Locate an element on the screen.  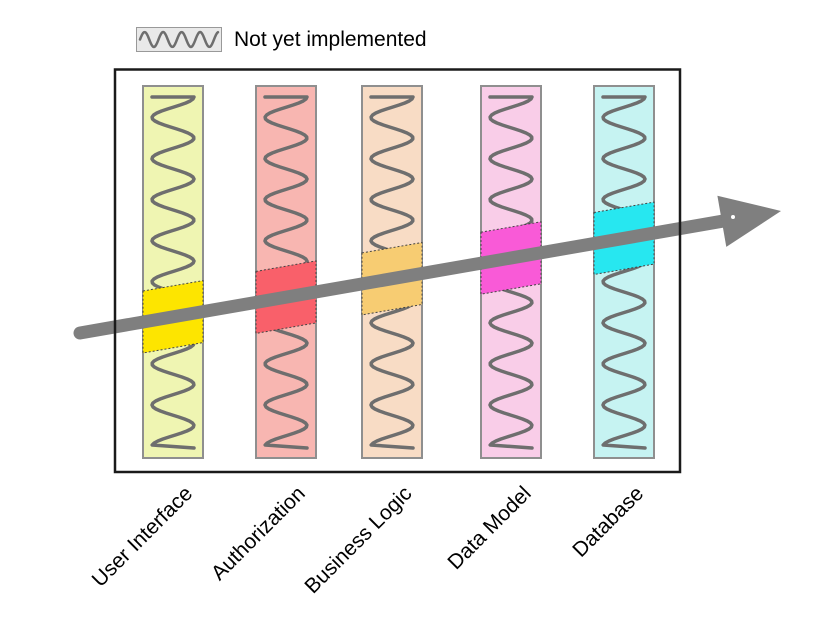
legend-label: Not yet implemented is located at coordinates (330, 39).